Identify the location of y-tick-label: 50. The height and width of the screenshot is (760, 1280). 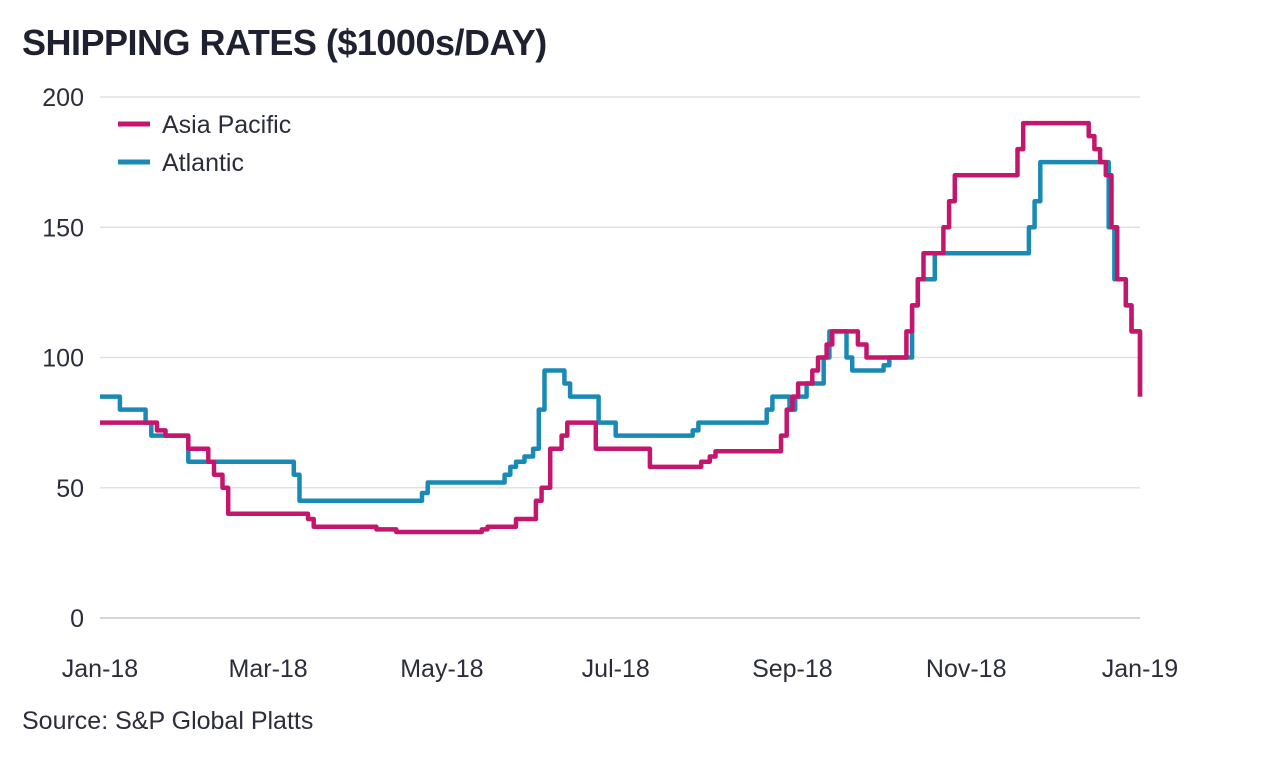
(70, 489).